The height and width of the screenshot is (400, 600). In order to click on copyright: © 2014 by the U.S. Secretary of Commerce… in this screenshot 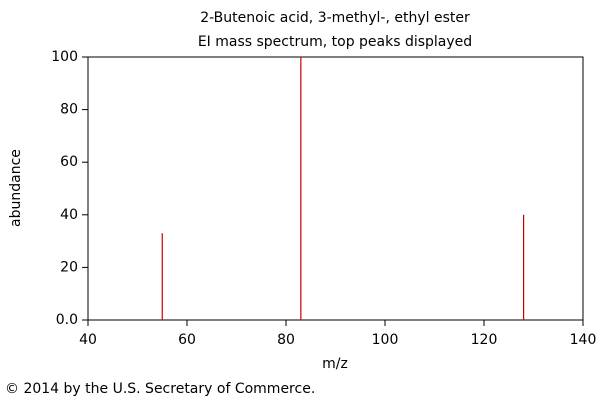, I will do `click(160, 389)`.